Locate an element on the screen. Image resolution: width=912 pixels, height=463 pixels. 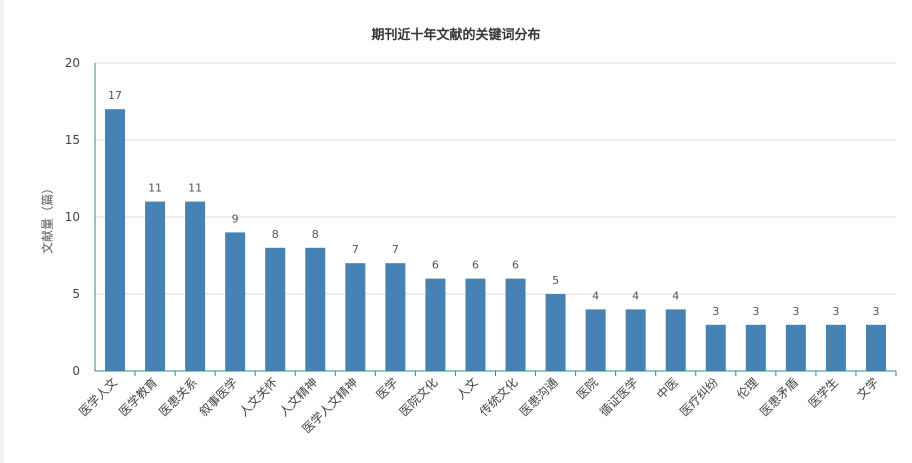
x-tick-label: 医学人文 is located at coordinates (98, 397).